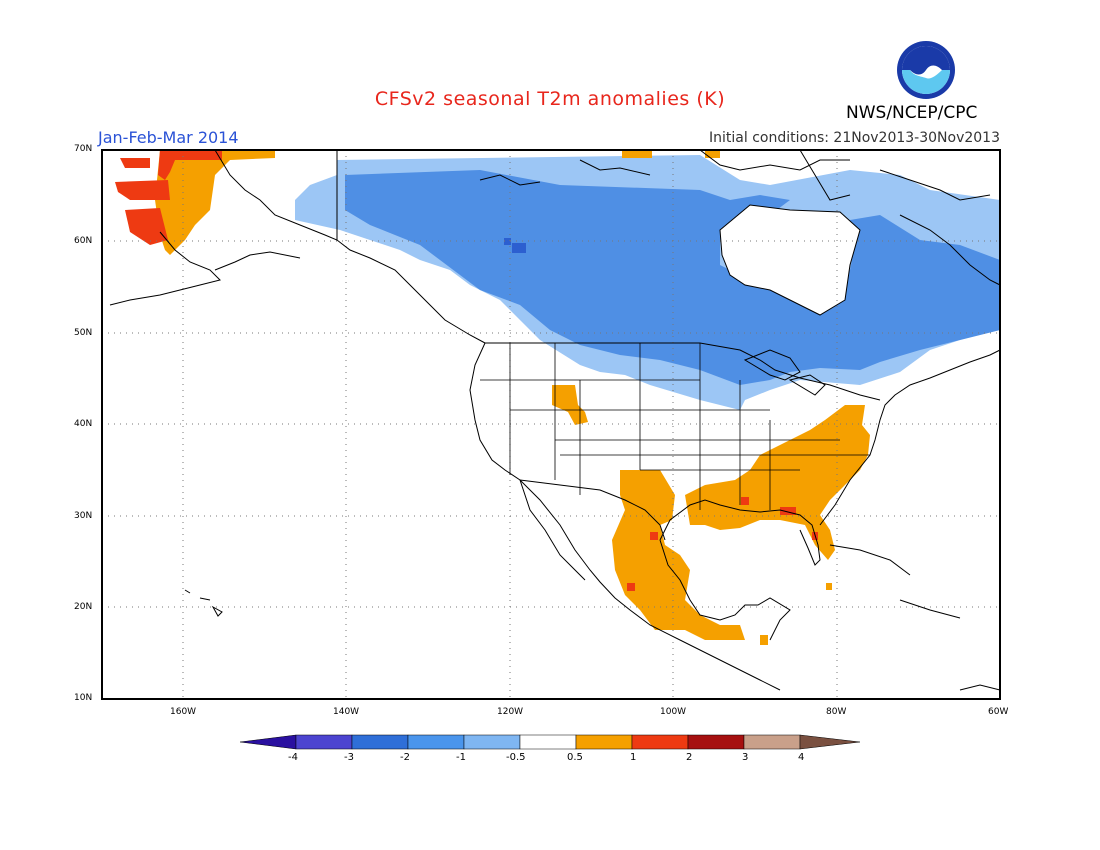  What do you see at coordinates (678, 555) in the screenshot?
I see `warm-anomaly-mexico` at bounding box center [678, 555].